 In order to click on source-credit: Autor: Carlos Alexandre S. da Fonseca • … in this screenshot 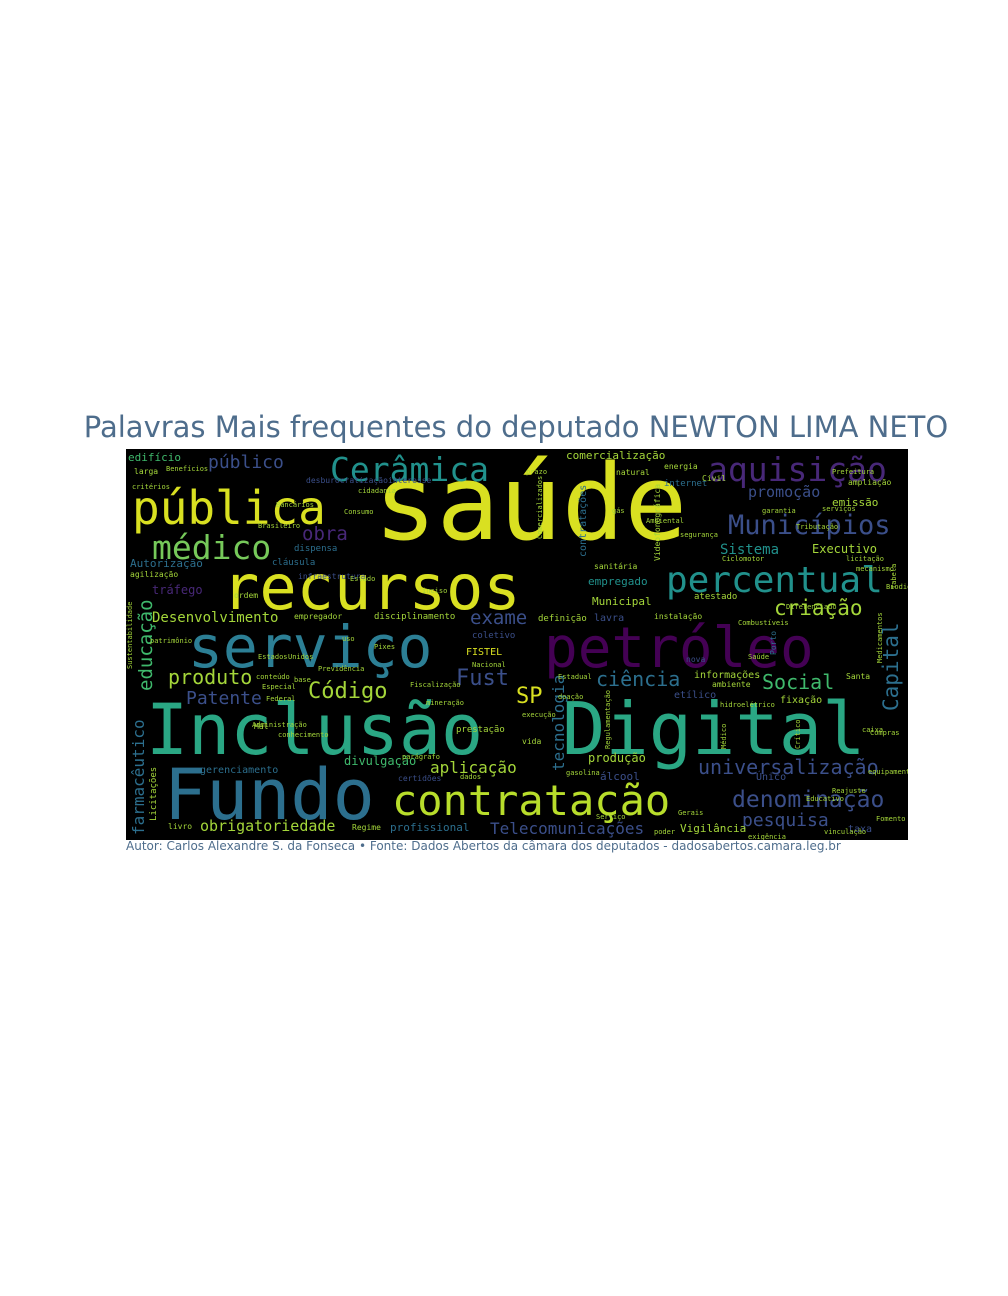, I will do `click(483, 846)`.